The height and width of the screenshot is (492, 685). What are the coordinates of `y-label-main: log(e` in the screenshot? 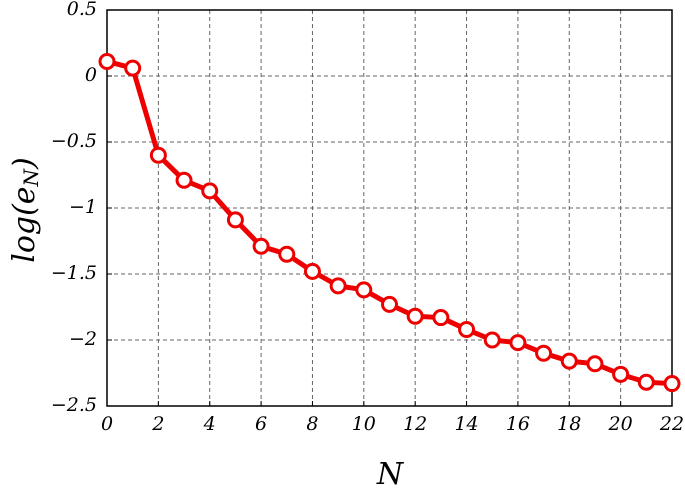 It's located at (24, 224).